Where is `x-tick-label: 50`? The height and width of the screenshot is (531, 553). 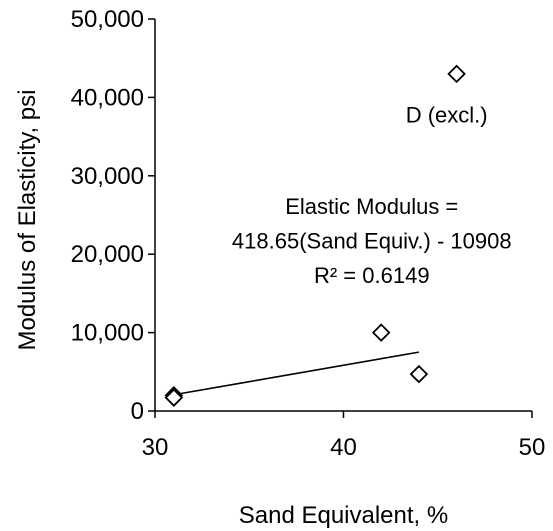
x-tick-label: 50 is located at coordinates (532, 447).